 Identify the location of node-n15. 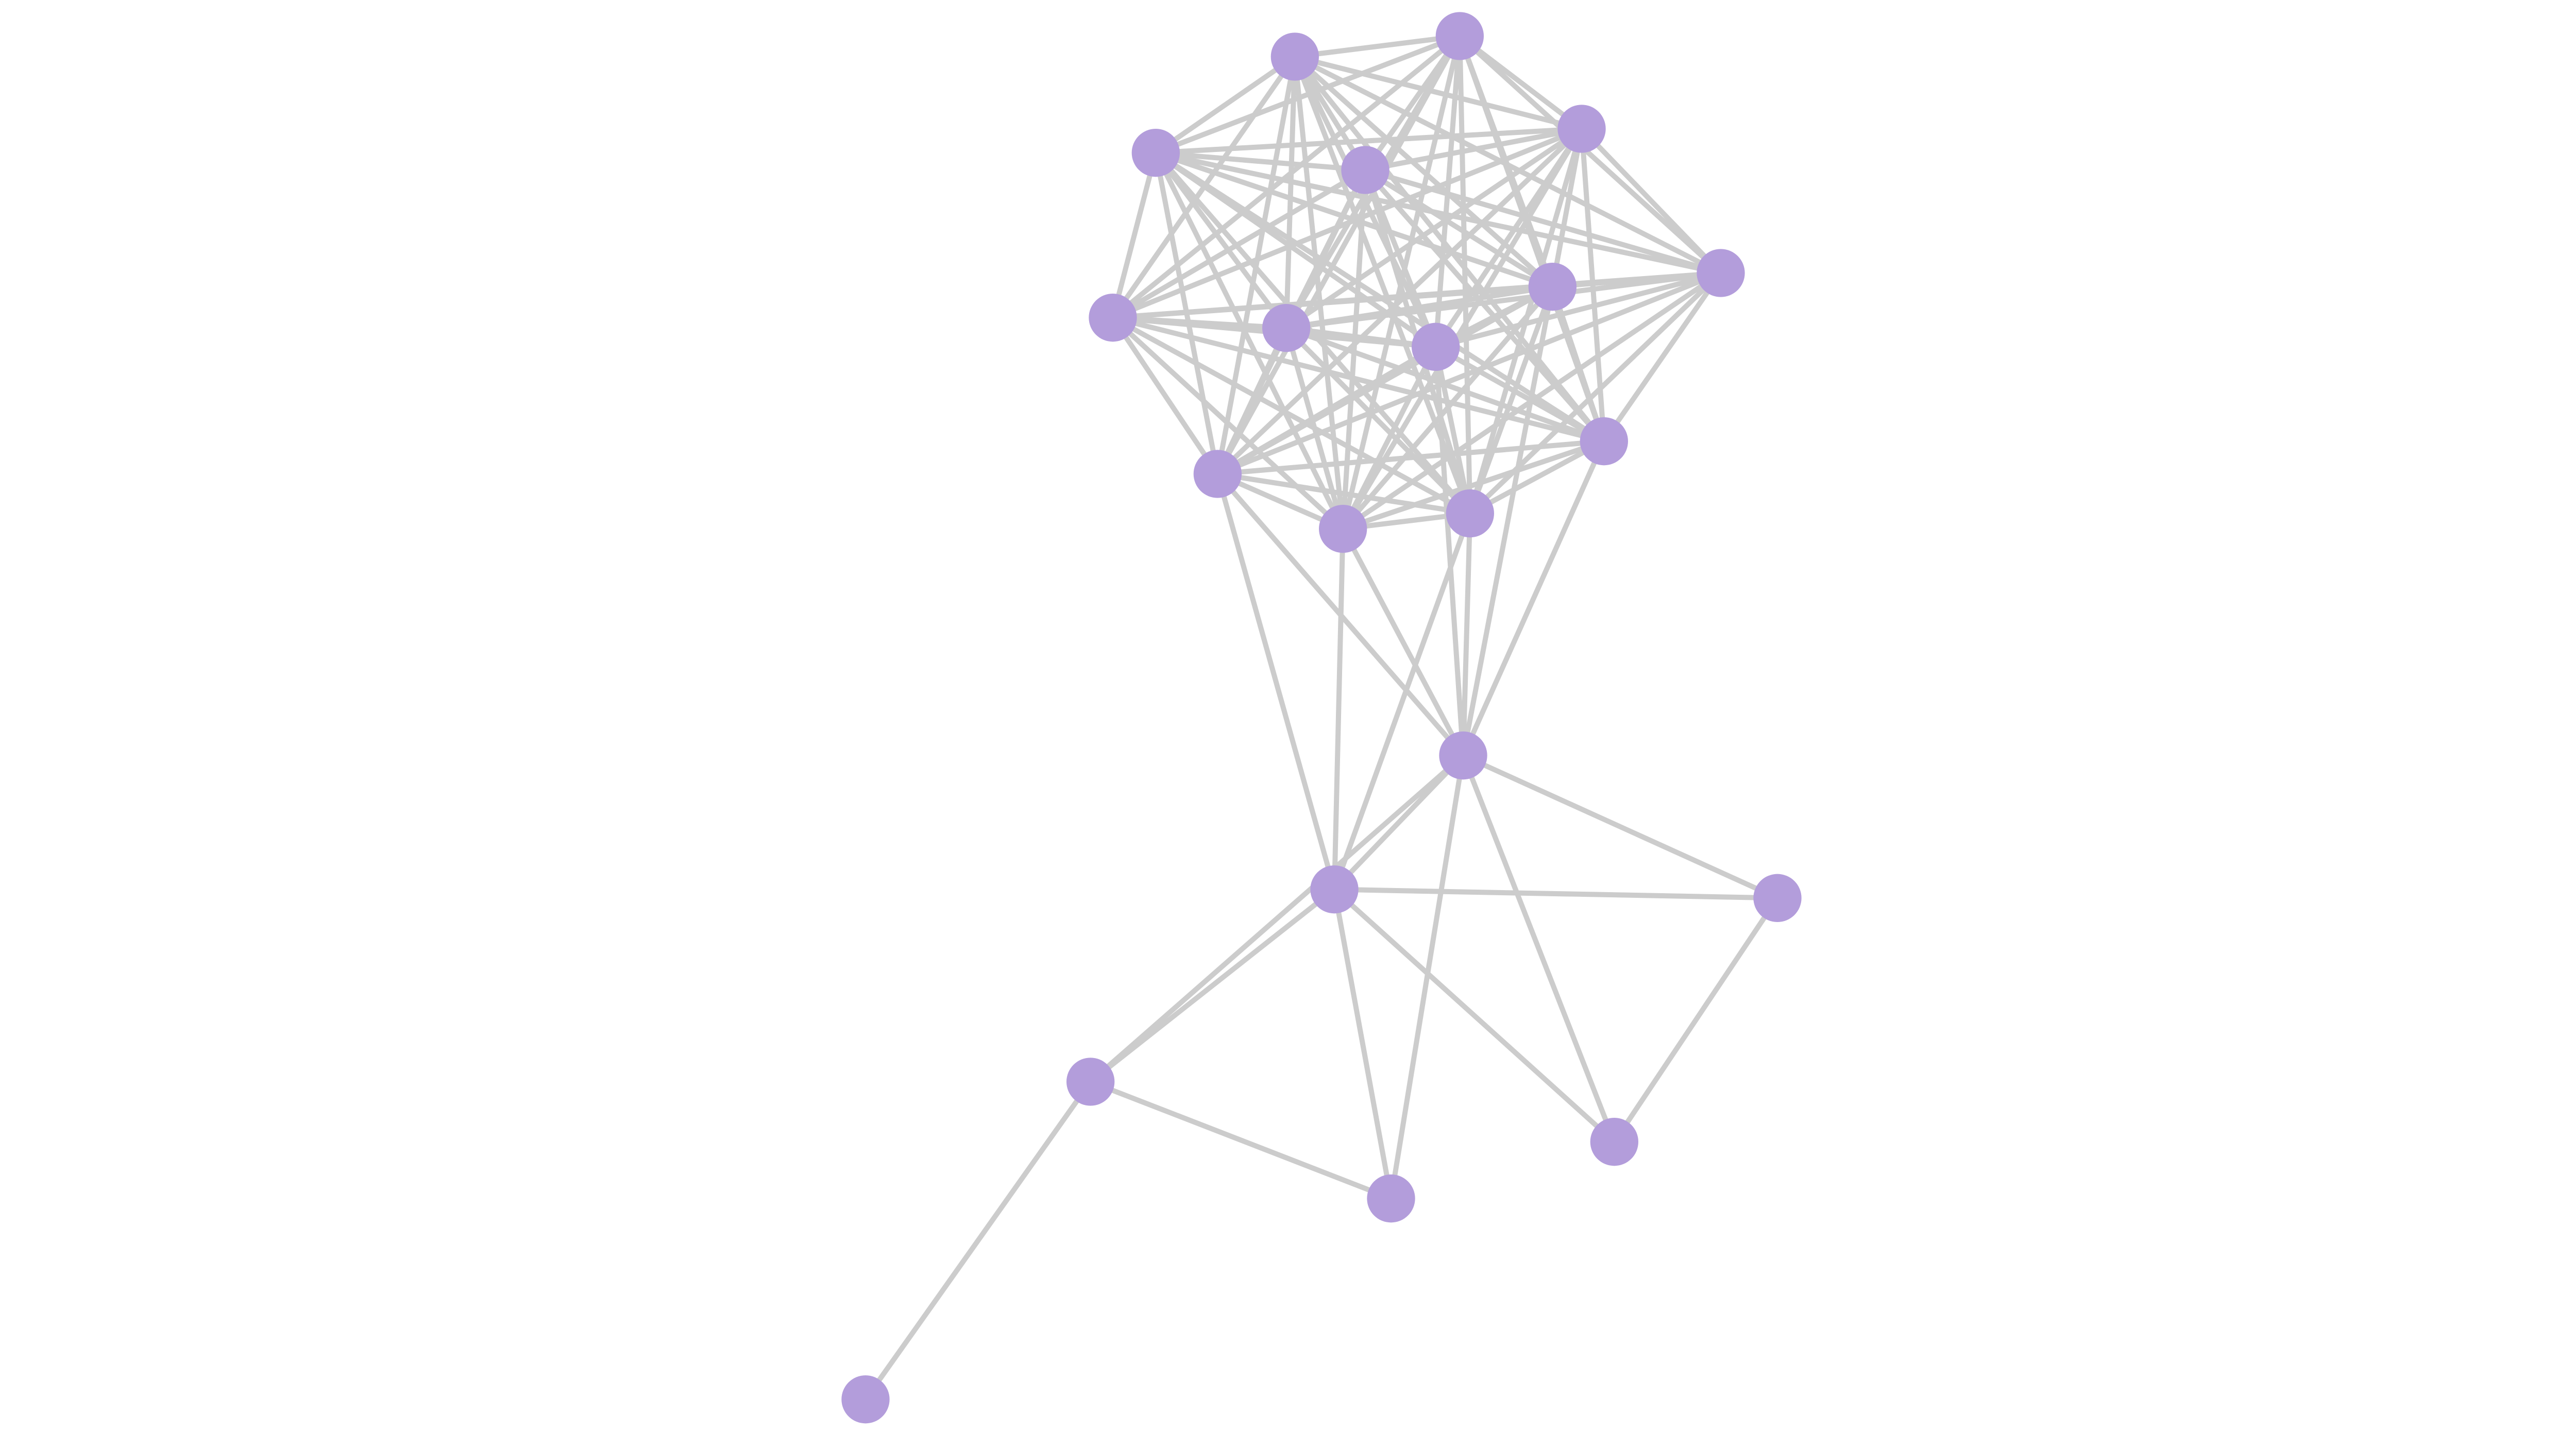
(1463, 755).